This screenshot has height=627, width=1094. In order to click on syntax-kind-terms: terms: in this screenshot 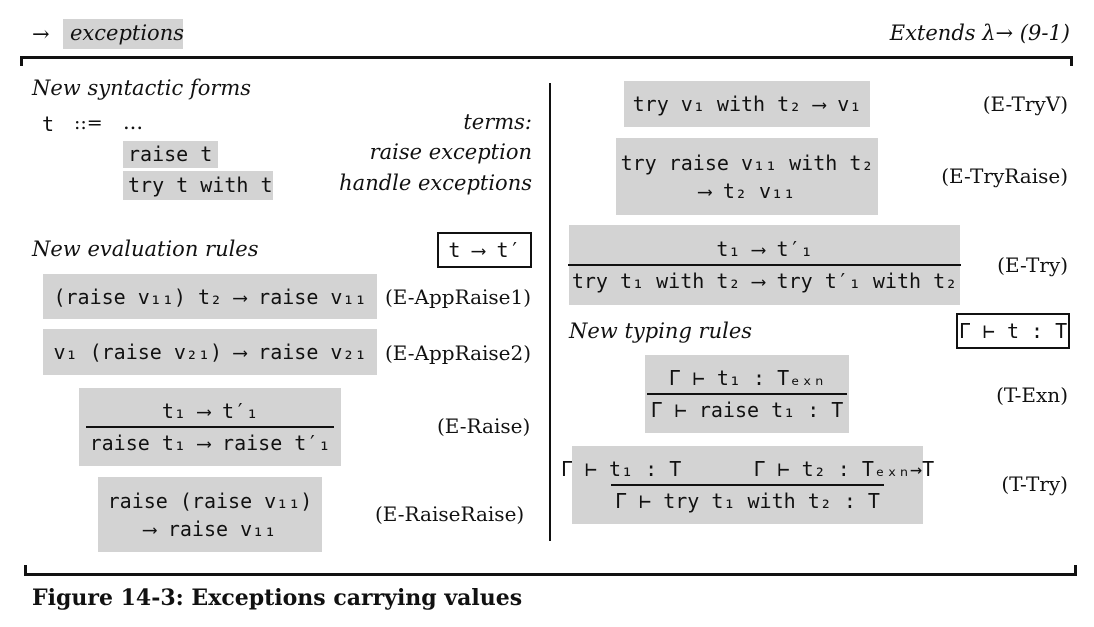, I will do `click(497, 122)`.